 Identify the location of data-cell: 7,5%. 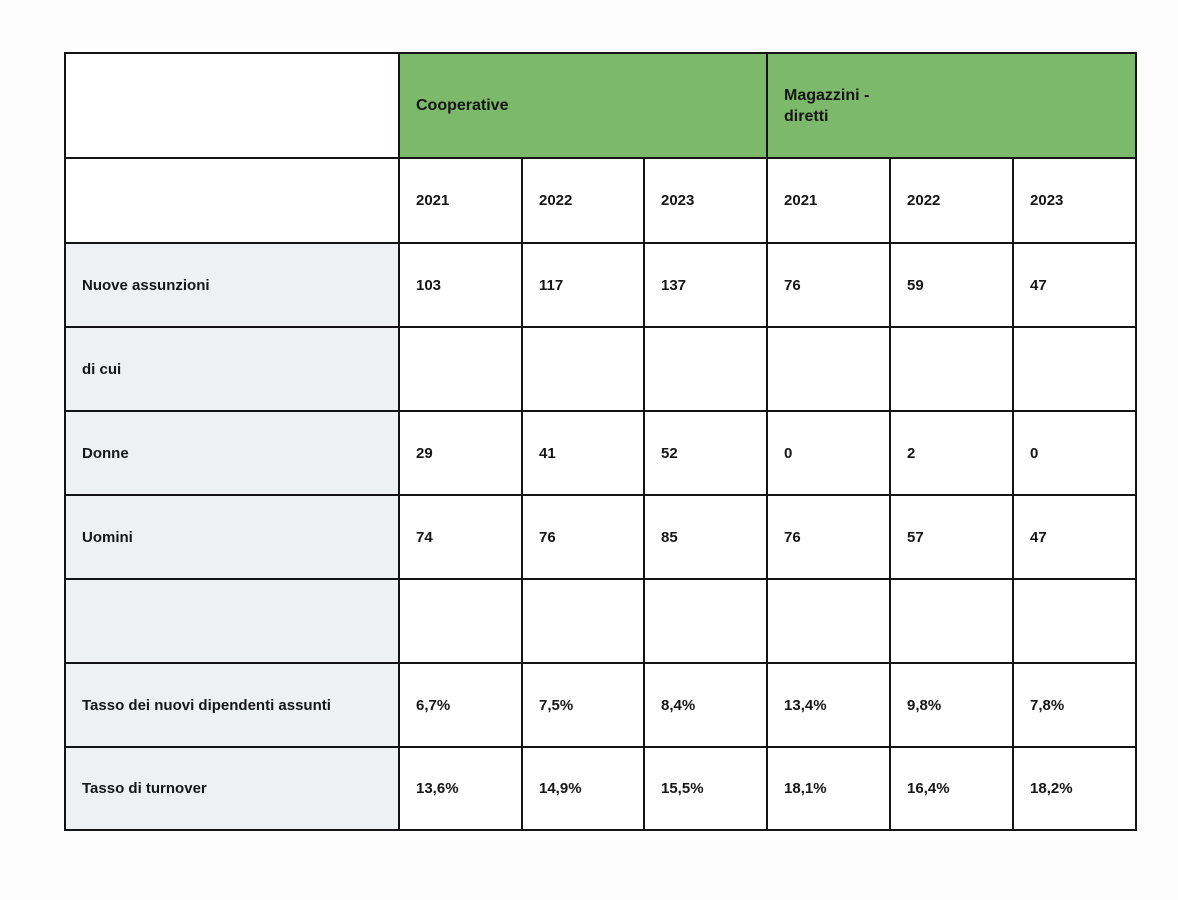
(583, 705).